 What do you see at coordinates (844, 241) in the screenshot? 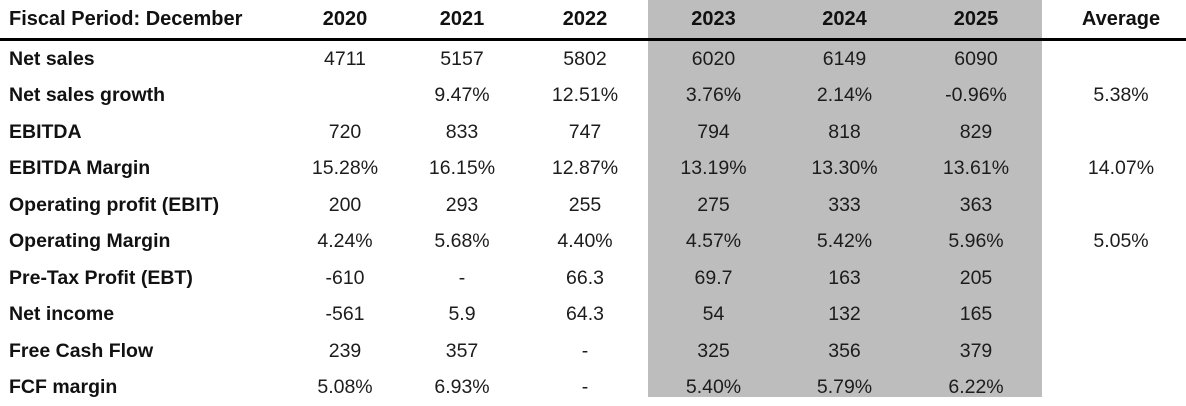
I see `cell-2024: 5.42%` at bounding box center [844, 241].